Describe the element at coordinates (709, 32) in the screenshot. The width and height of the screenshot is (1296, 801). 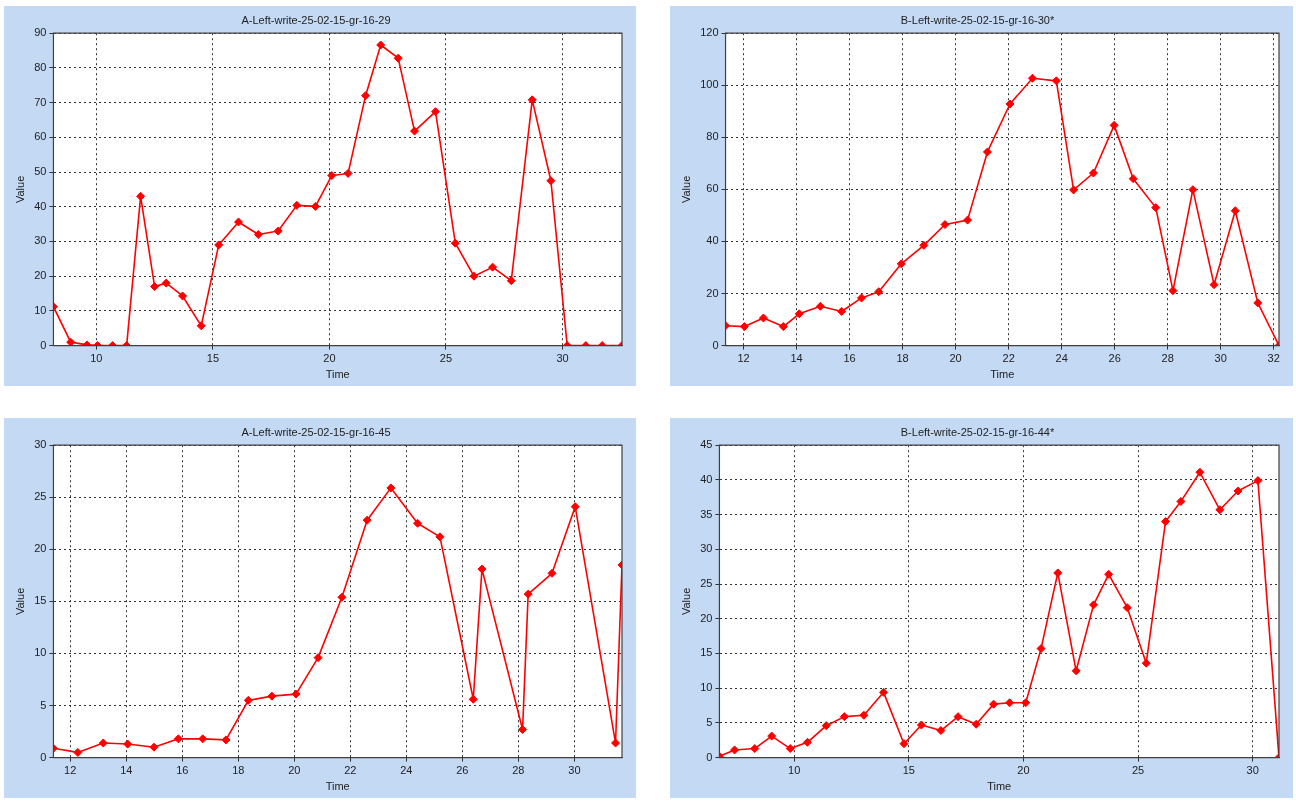
I see `y-tick-label: 120` at that location.